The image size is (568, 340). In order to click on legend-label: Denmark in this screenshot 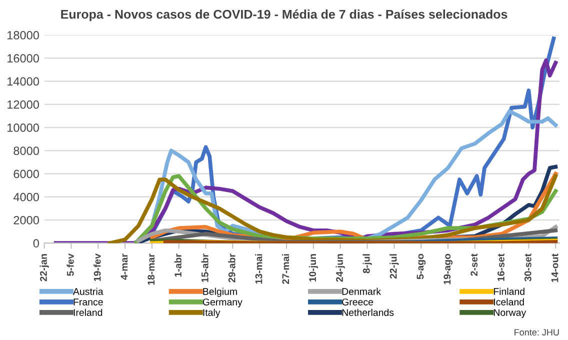, I will do `click(362, 291)`.